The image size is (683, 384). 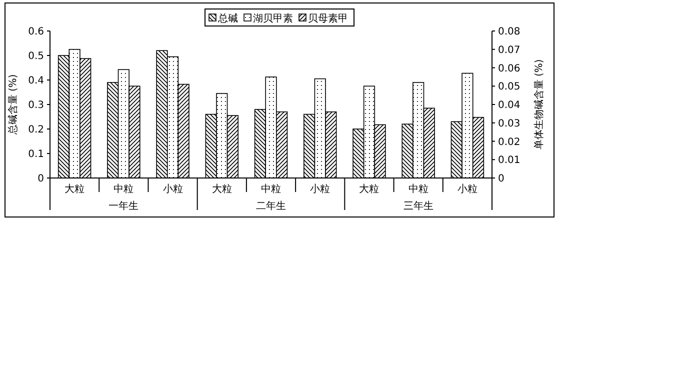 I want to click on legend-label: 总碱, so click(x=227, y=18).